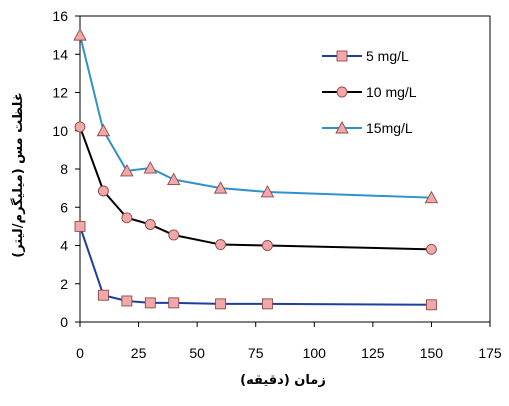  I want to click on x-tick-label: 175, so click(490, 353).